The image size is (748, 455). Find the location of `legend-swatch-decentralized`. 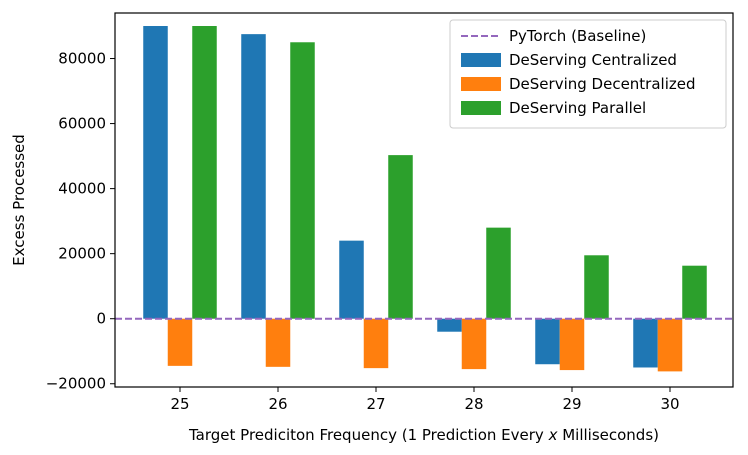

legend-swatch-decentralized is located at coordinates (481, 84).